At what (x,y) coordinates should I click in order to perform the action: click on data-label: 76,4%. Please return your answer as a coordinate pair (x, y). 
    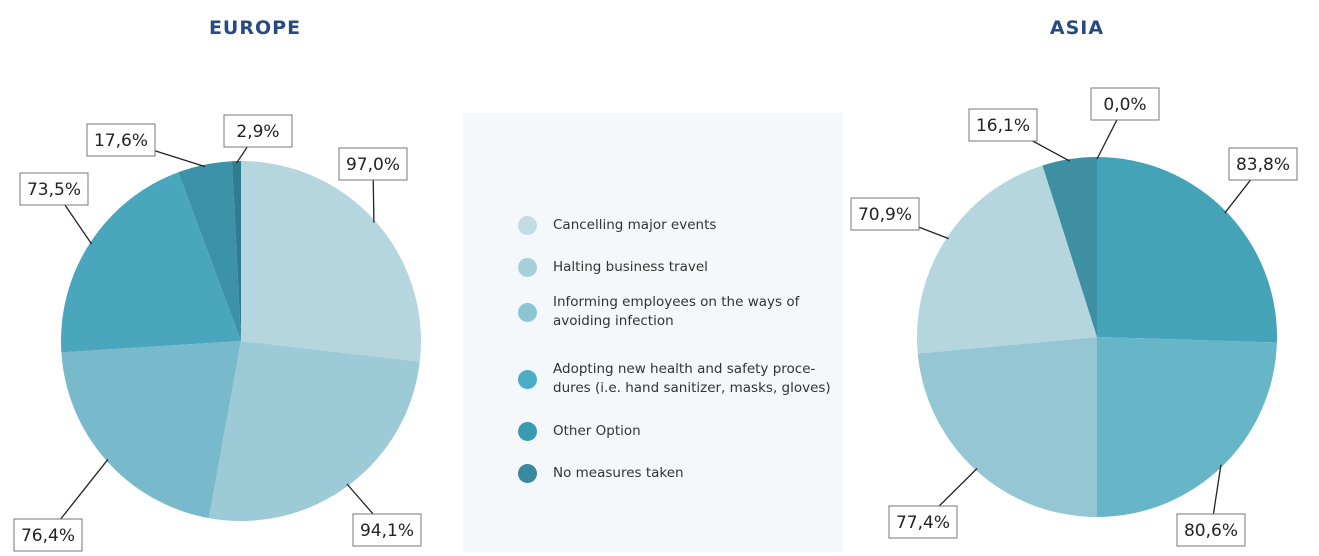
    Looking at the image, I should click on (48, 536).